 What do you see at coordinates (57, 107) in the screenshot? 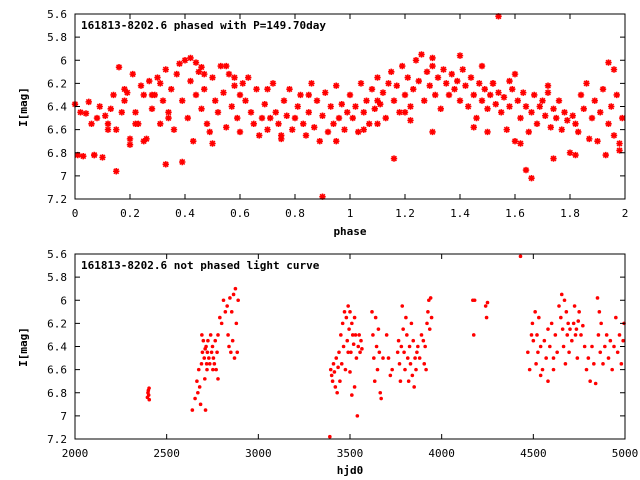
I see `phased-y-tick-label: 6.4` at bounding box center [57, 107].